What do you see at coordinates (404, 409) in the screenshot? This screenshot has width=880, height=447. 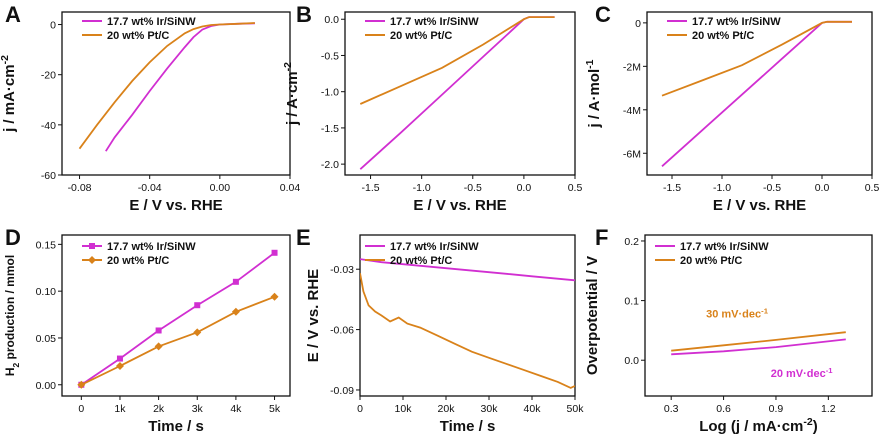 I see `x-tick-label: 10k` at bounding box center [404, 409].